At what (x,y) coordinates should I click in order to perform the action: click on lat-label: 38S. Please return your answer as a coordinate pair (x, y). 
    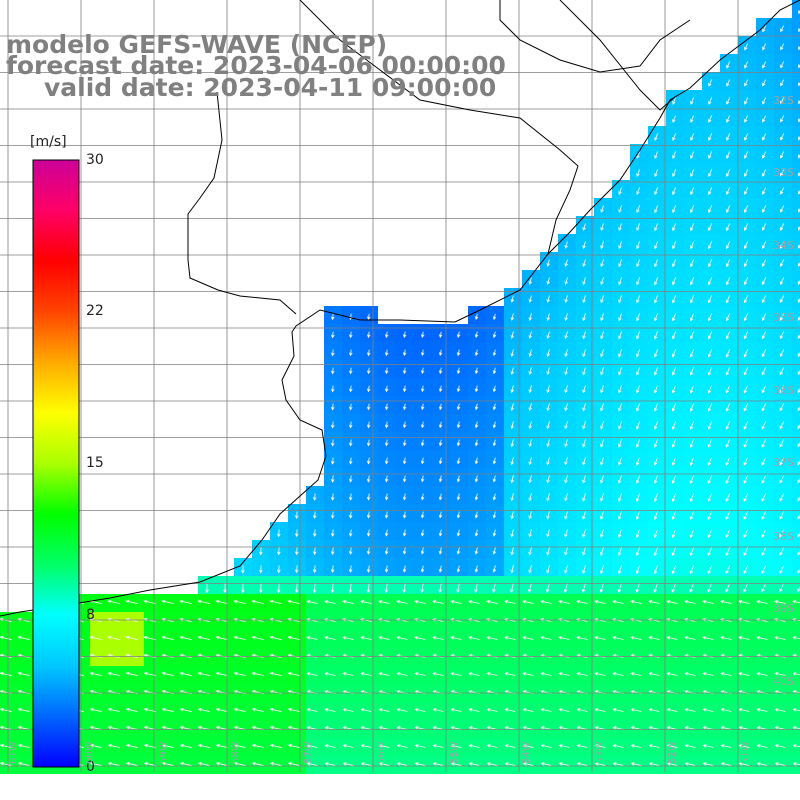
    Looking at the image, I should click on (783, 536).